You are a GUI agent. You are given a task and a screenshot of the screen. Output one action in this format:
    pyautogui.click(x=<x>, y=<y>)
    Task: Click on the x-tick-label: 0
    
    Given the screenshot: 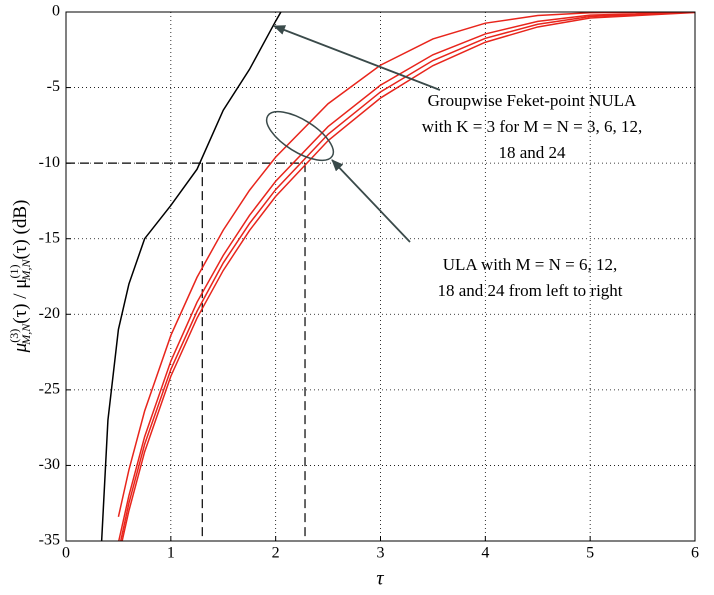 What is the action you would take?
    pyautogui.click(x=66, y=553)
    